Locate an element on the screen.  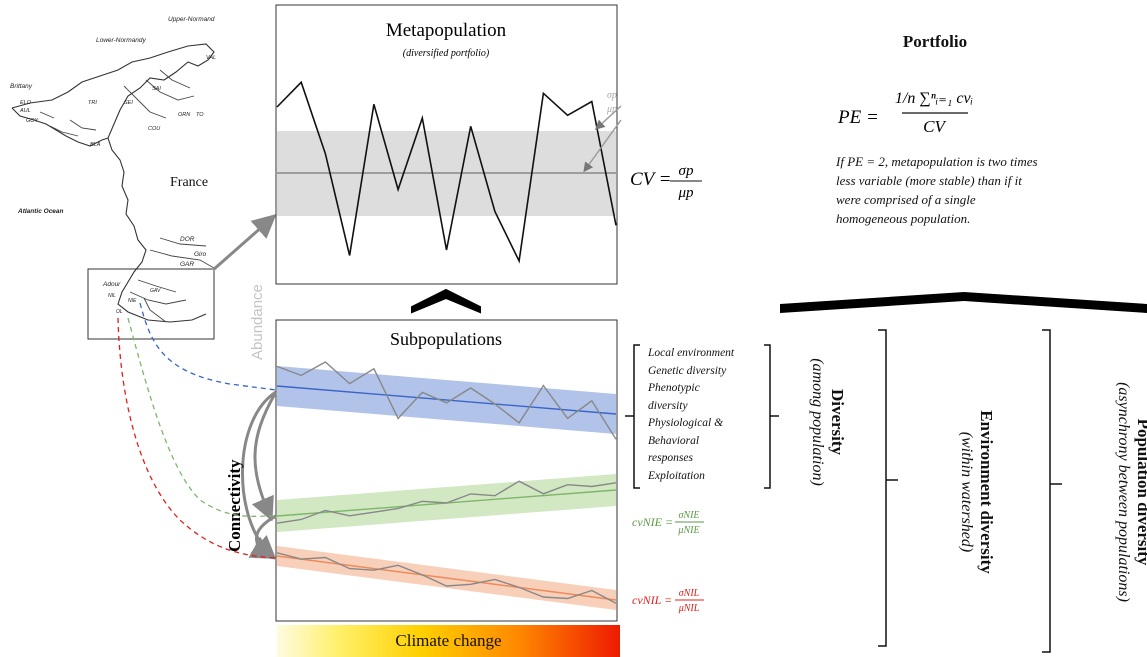
driver-item: Exploitation is located at coordinates (676, 475).